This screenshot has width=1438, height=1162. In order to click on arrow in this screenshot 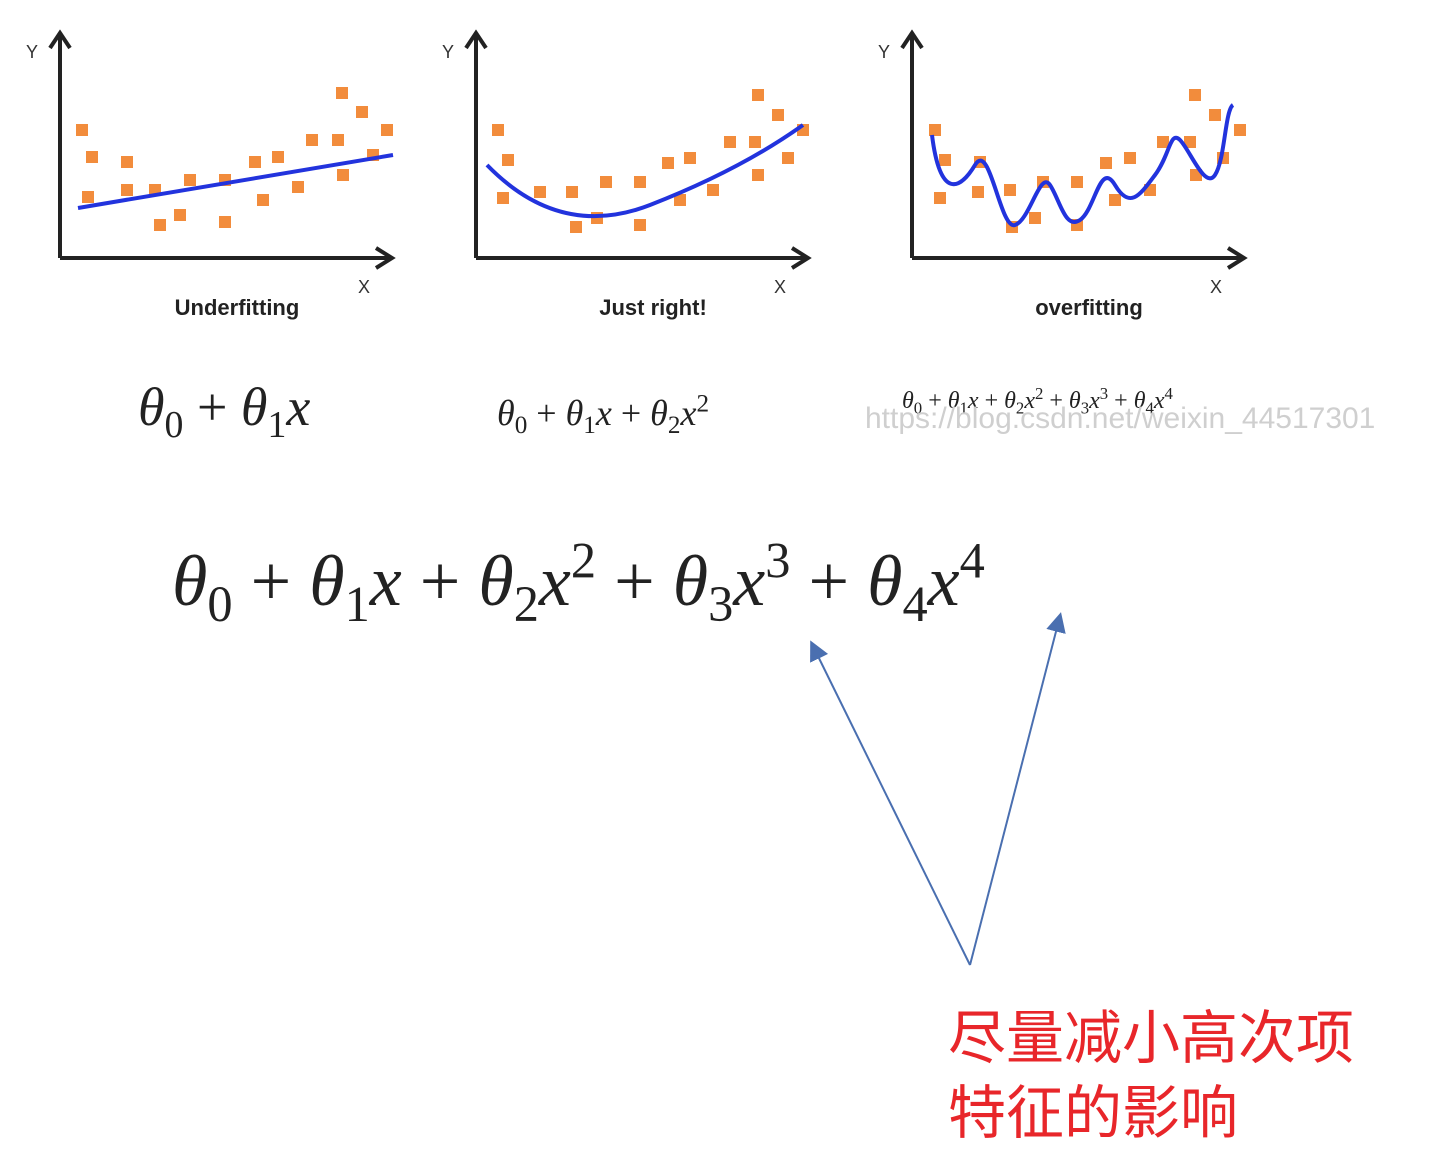, I will do `click(1017, 789)`.